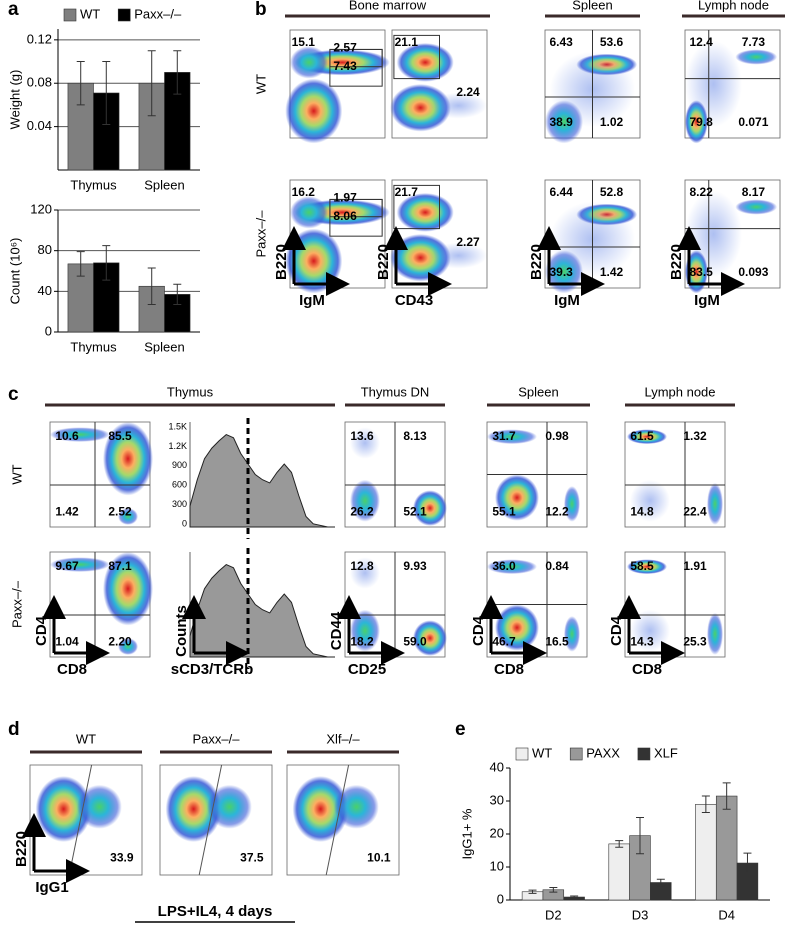 Image resolution: width=788 pixels, height=930 pixels. I want to click on gate-frequency: 52.1, so click(415, 511).